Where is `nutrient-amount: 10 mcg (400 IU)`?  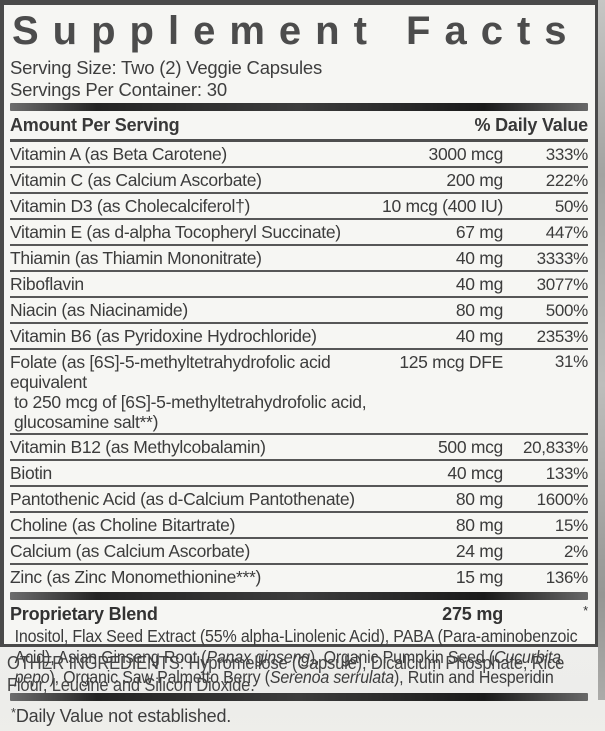 nutrient-amount: 10 mcg (400 IU) is located at coordinates (442, 205).